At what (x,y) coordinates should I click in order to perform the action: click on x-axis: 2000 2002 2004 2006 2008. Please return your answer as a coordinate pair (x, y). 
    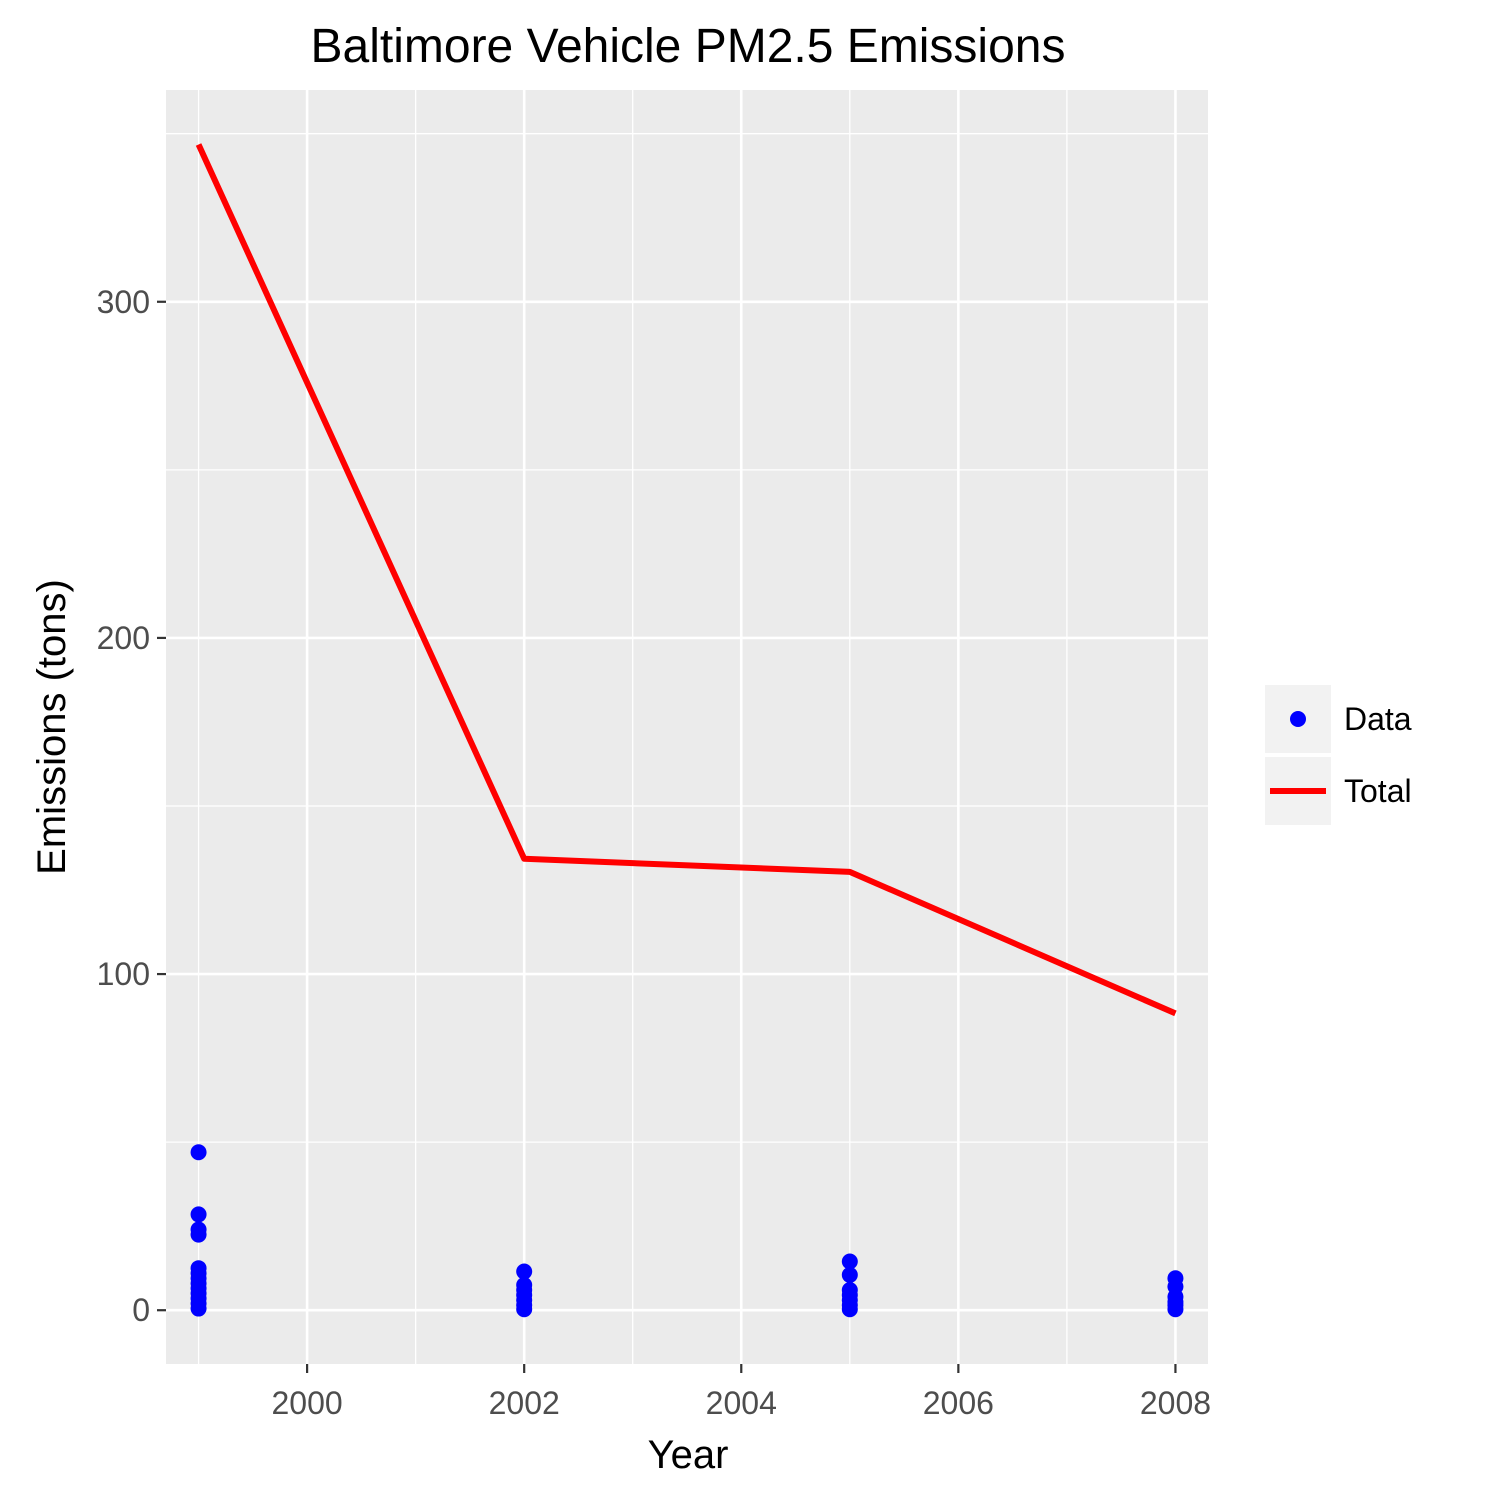
    Looking at the image, I should click on (741, 1392).